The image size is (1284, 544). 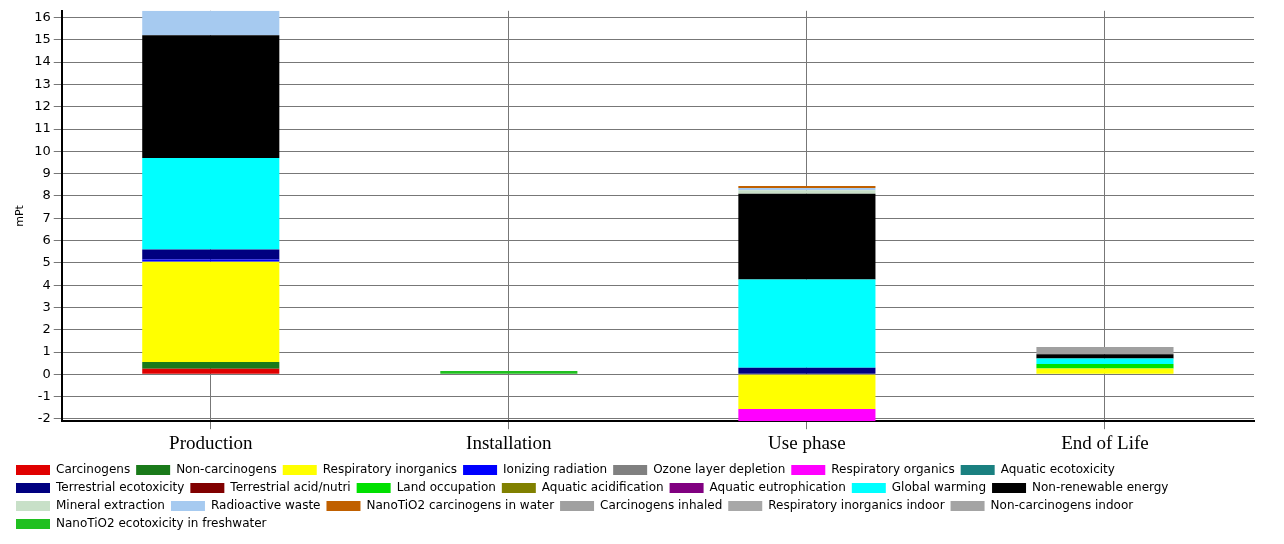 I want to click on y-tick-label: 9, so click(x=46, y=172).